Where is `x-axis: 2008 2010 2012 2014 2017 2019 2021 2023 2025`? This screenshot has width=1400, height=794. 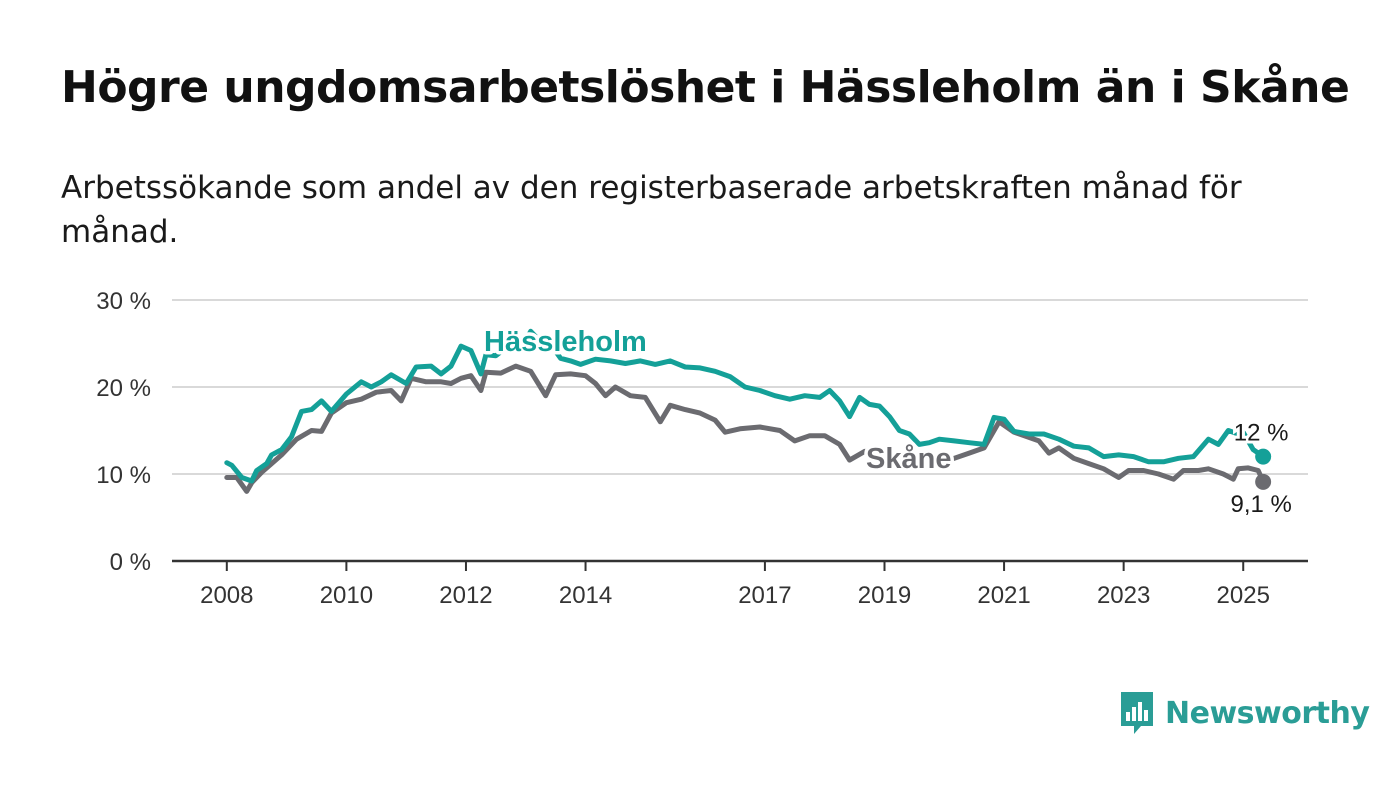 x-axis: 2008 2010 2012 2014 2017 2019 2021 2023 2025 is located at coordinates (740, 584).